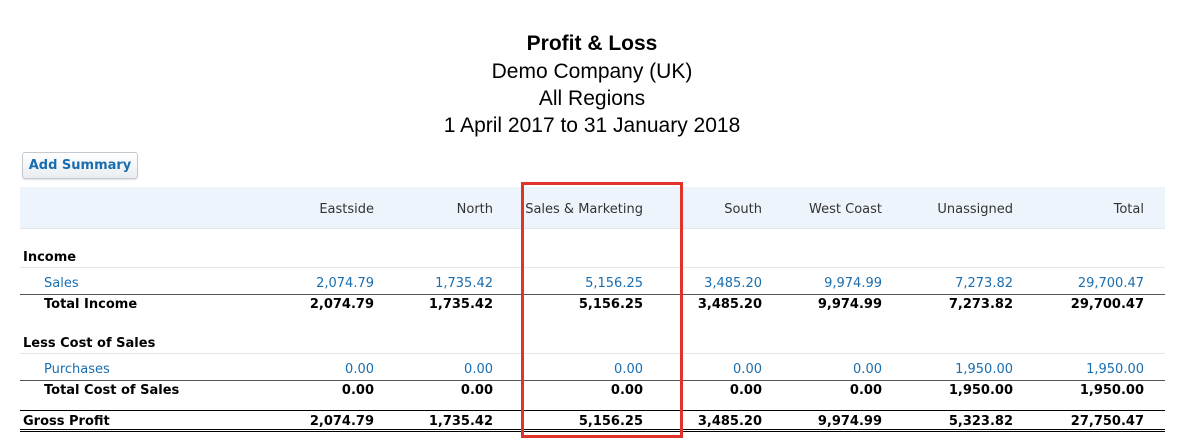 The width and height of the screenshot is (1200, 447). Describe the element at coordinates (729, 421) in the screenshot. I see `gross-profit-amount: 3,485.20` at that location.